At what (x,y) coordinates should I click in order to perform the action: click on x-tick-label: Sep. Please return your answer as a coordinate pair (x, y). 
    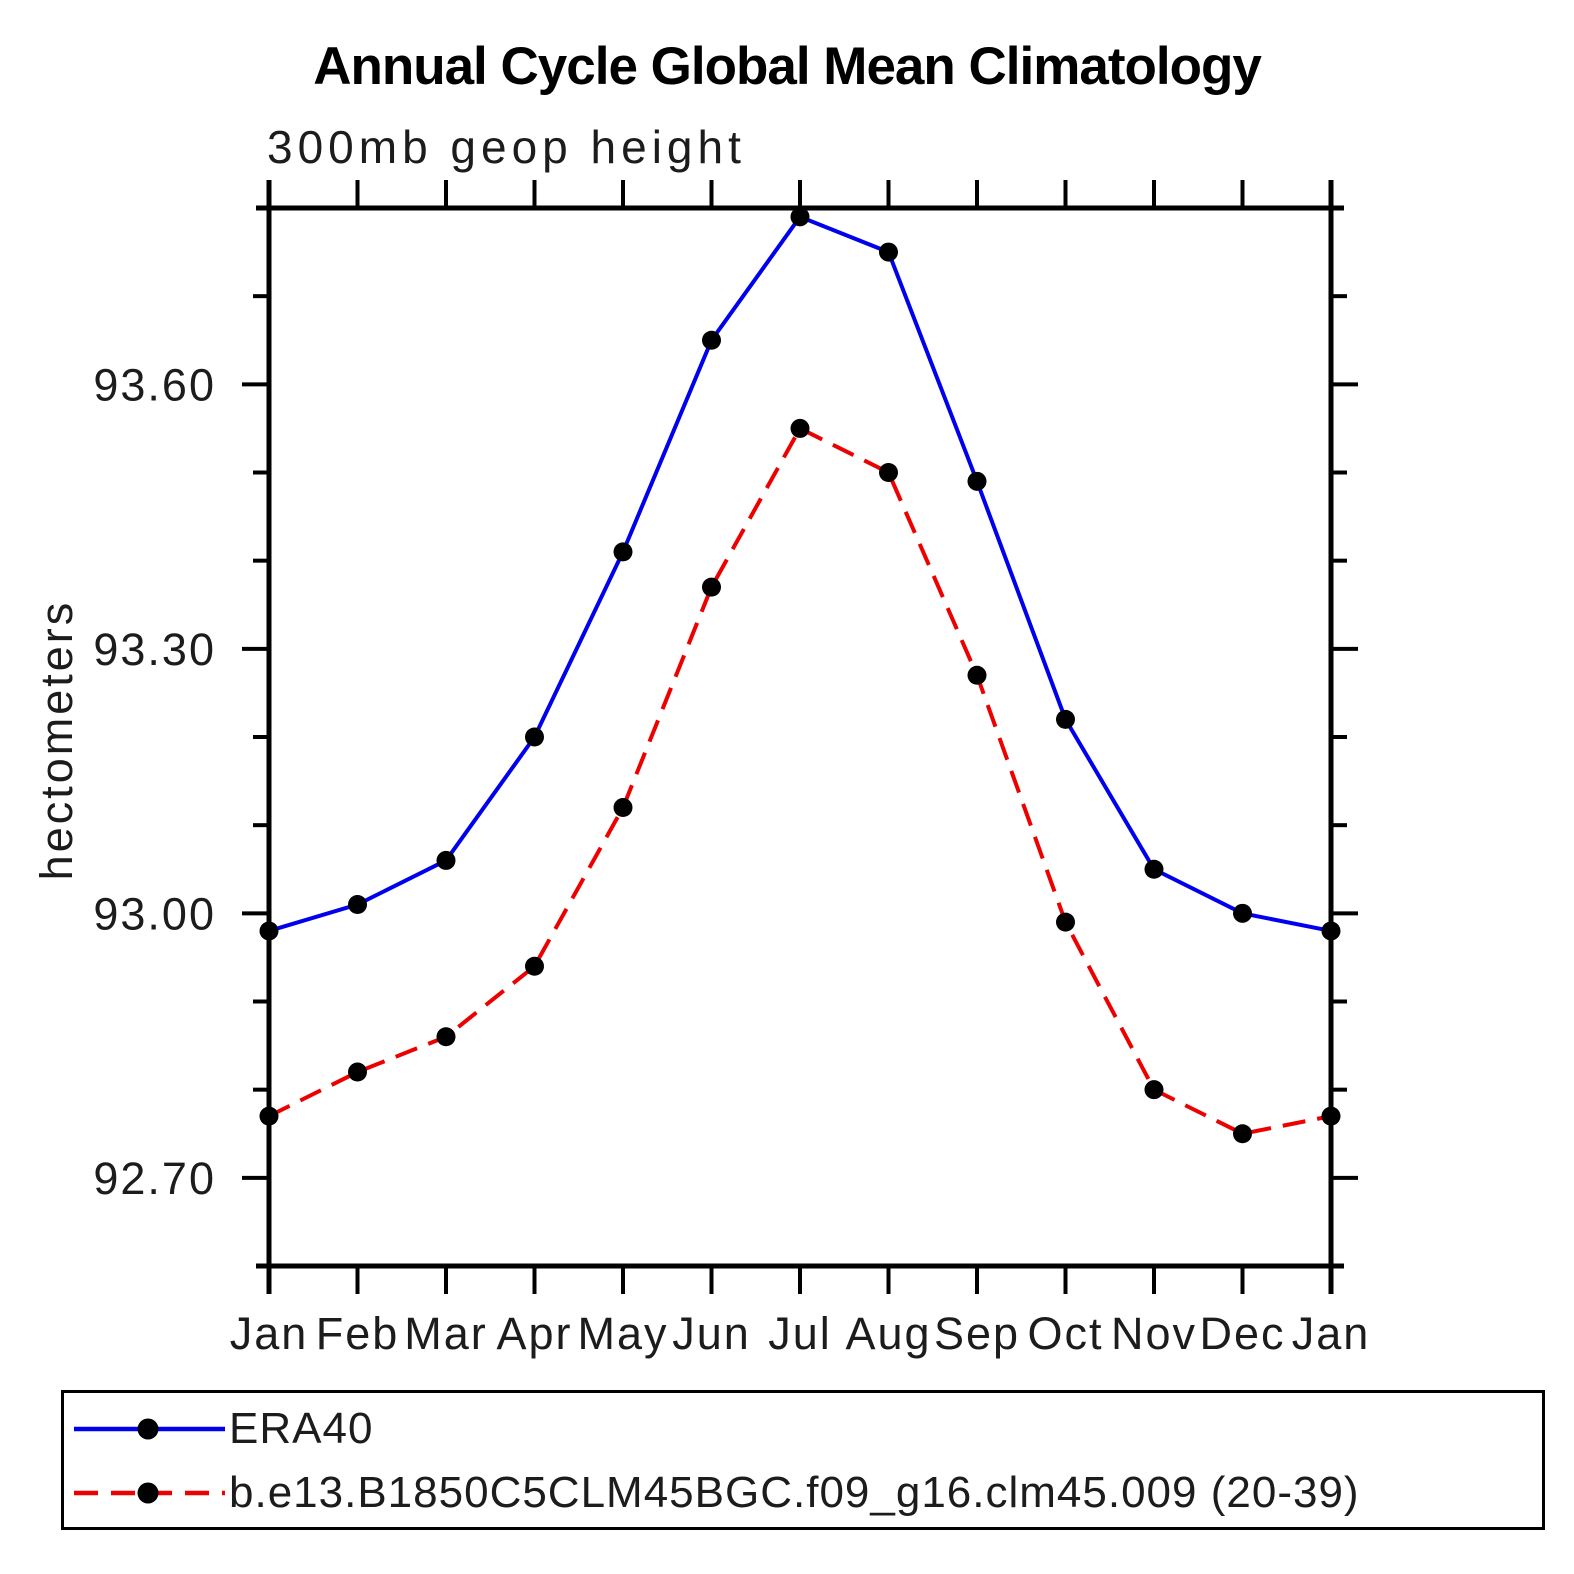
    Looking at the image, I should click on (977, 1333).